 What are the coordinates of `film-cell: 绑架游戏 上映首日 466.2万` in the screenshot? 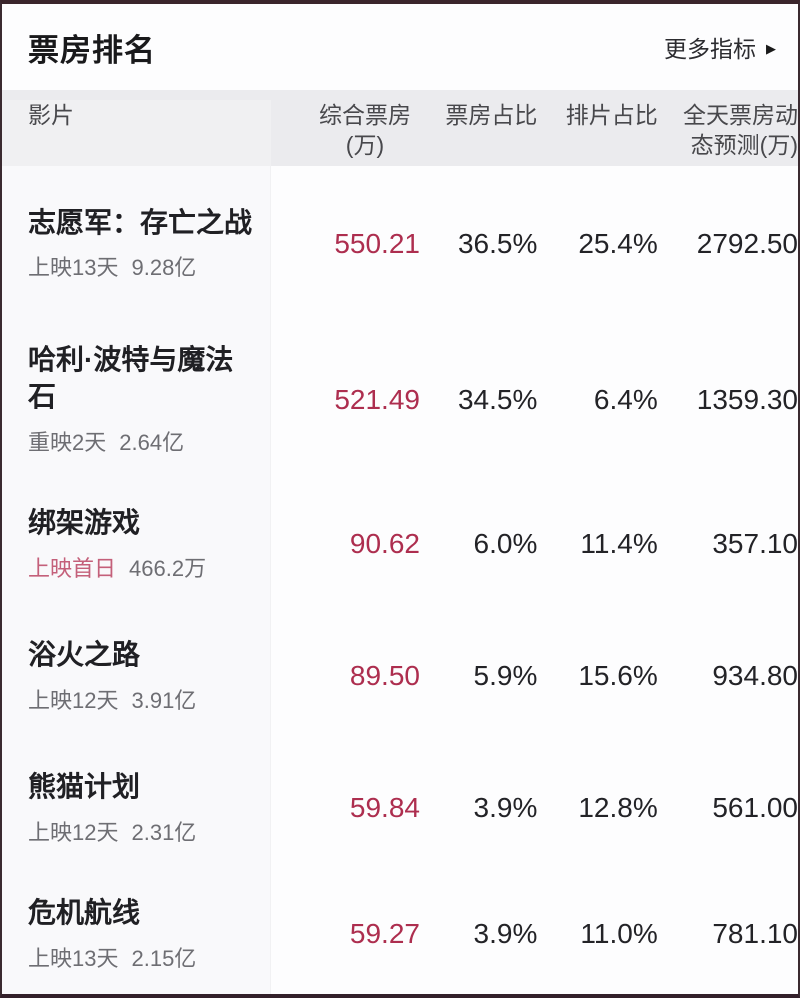 It's located at (136, 544).